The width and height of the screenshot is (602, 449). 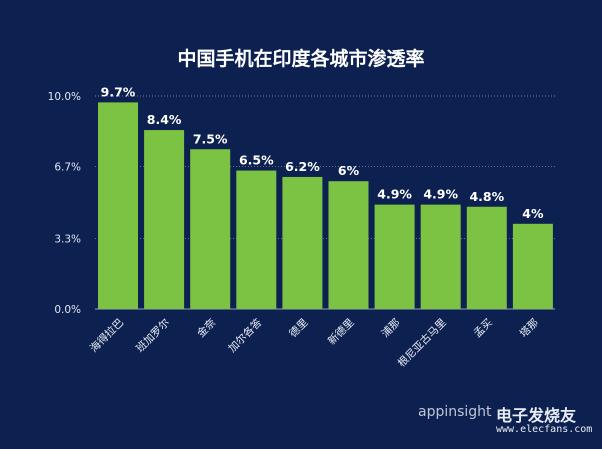 I want to click on x-tick-label: 德里, so click(x=298, y=328).